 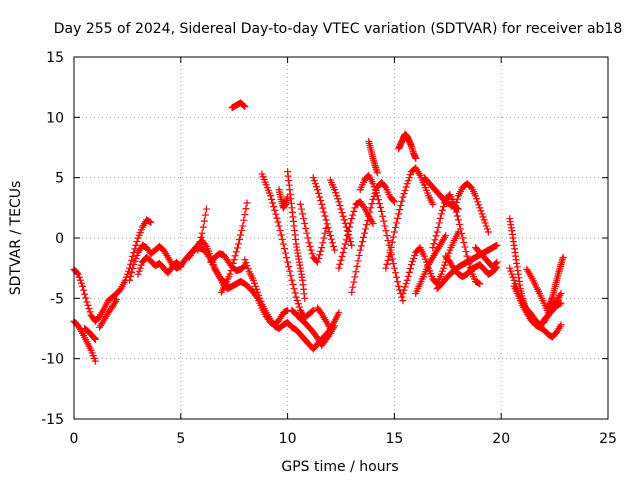 What do you see at coordinates (381, 238) in the screenshot?
I see `data-series-s23` at bounding box center [381, 238].